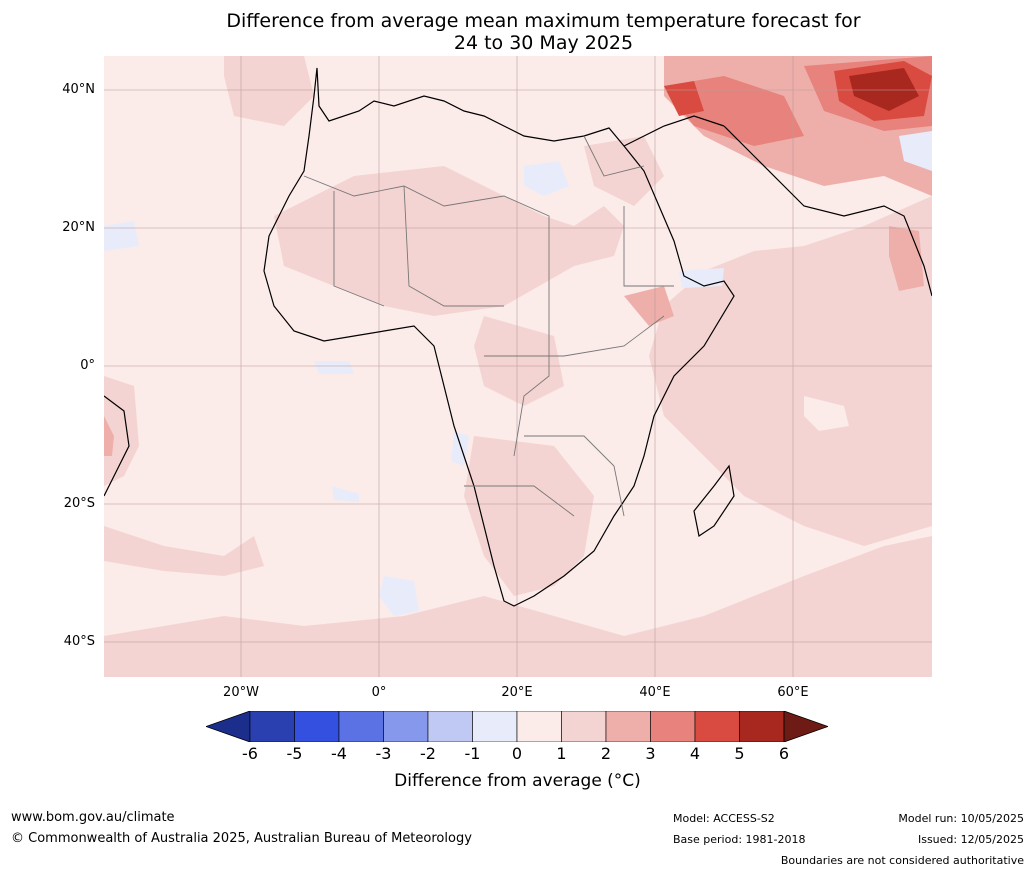 The image size is (1035, 873). I want to click on lat-label-20n: 20°N, so click(78, 227).